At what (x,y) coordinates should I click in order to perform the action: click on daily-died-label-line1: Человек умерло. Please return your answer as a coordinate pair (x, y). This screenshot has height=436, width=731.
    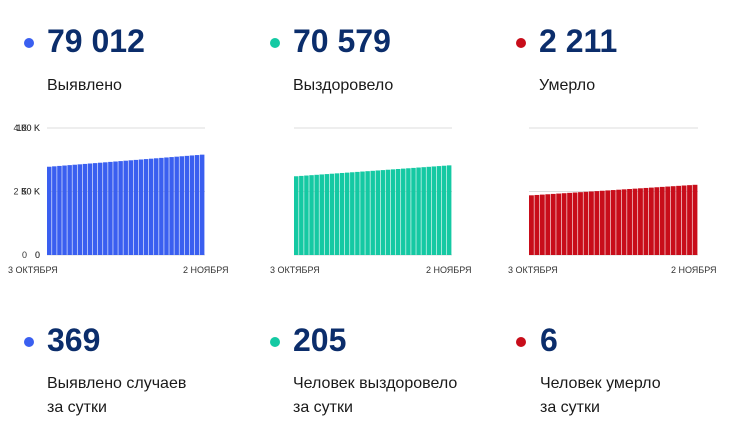
    Looking at the image, I should click on (600, 383).